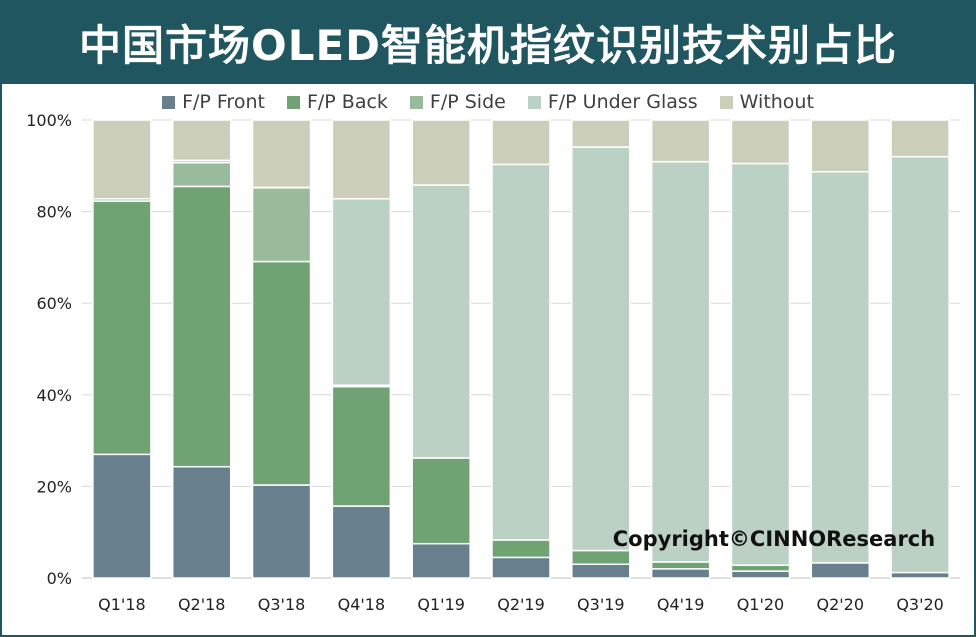  What do you see at coordinates (841, 604) in the screenshot?
I see `x-tick-label: Q2'20` at bounding box center [841, 604].